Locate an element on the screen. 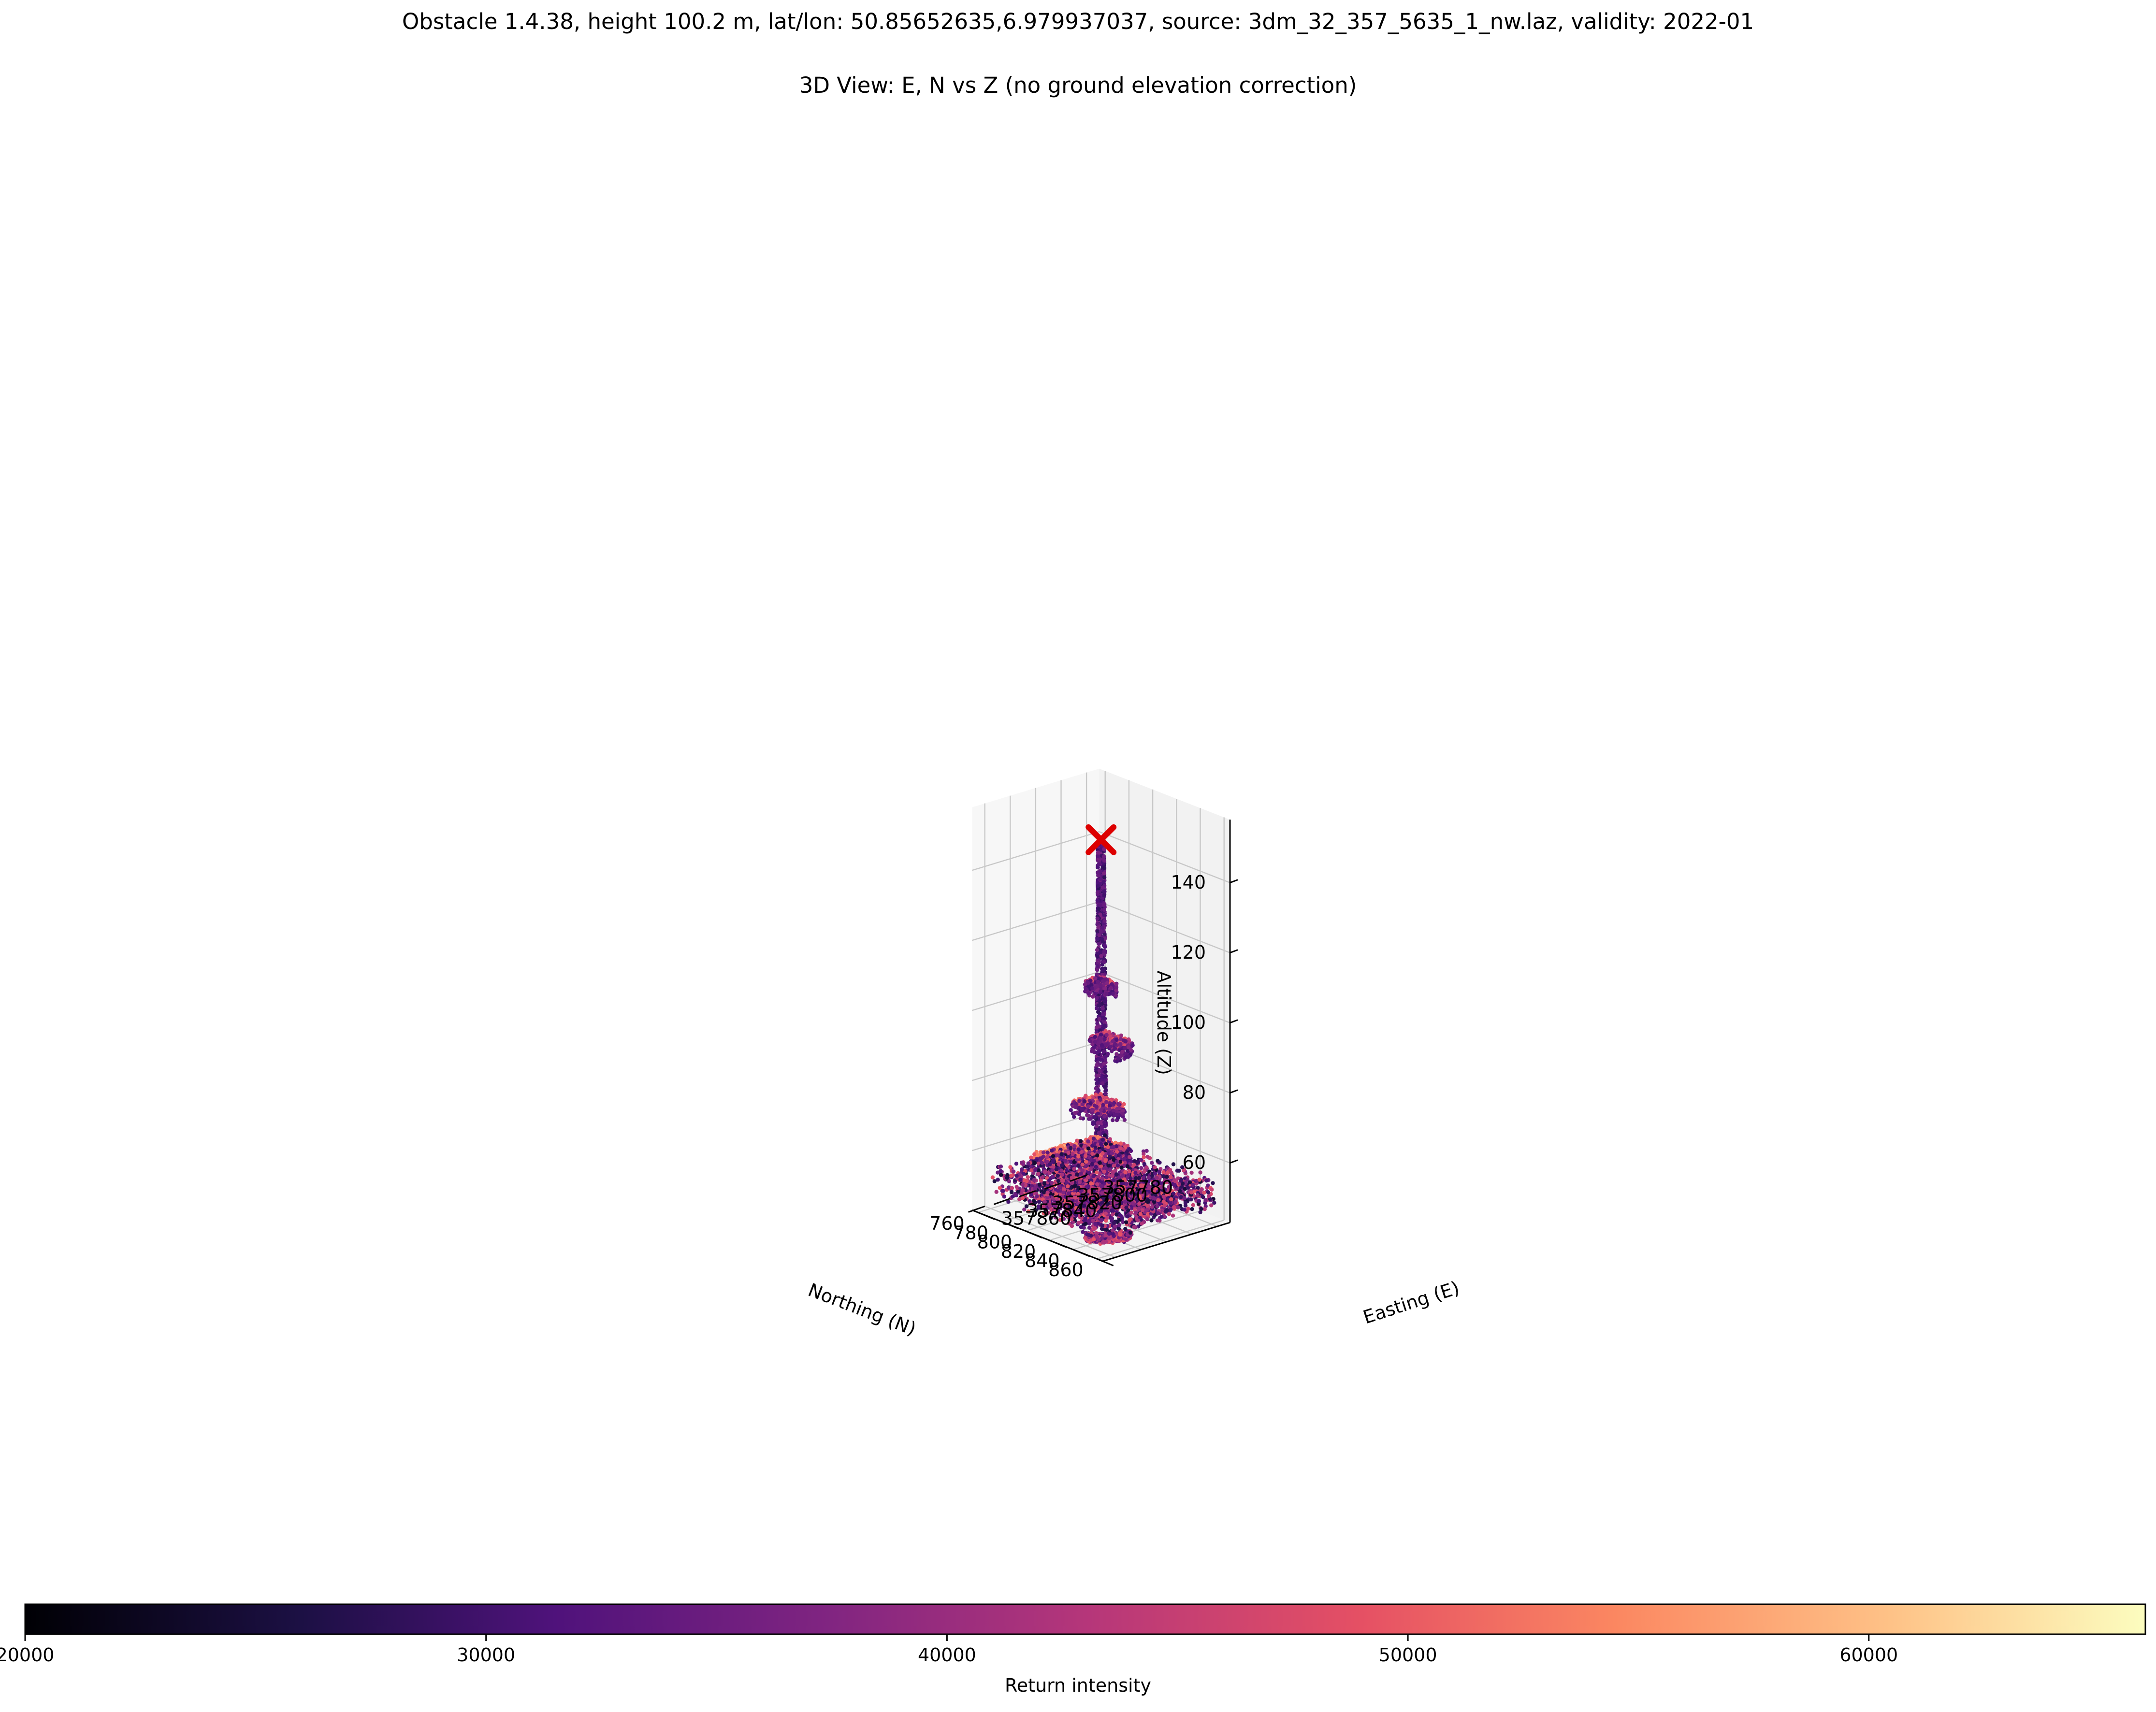 This screenshot has height=1712, width=2156. grid-line-n-floor is located at coordinates (1161, 1240).